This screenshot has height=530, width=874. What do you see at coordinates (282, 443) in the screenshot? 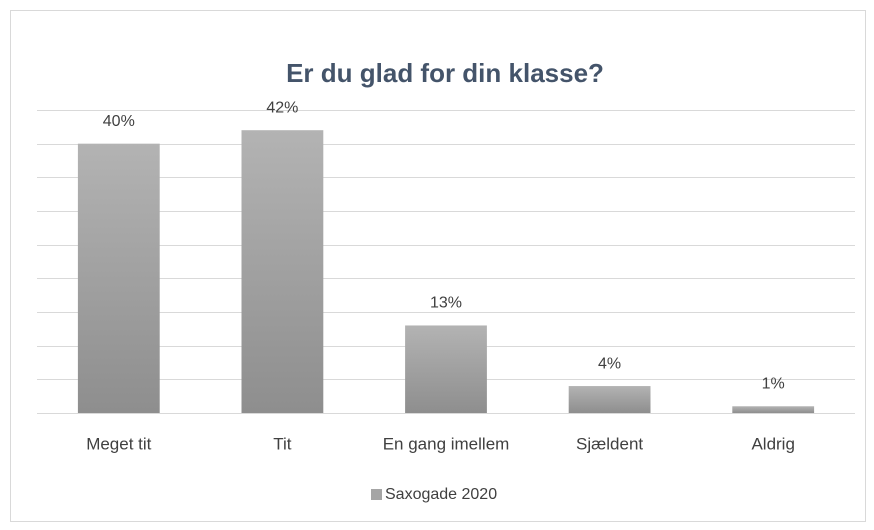
I see `x-tick-label: Tit` at bounding box center [282, 443].